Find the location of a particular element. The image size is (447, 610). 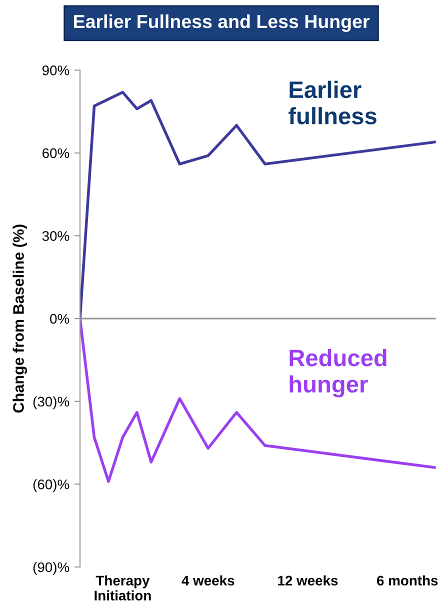

y-tick-label: 60% is located at coordinates (56, 153).